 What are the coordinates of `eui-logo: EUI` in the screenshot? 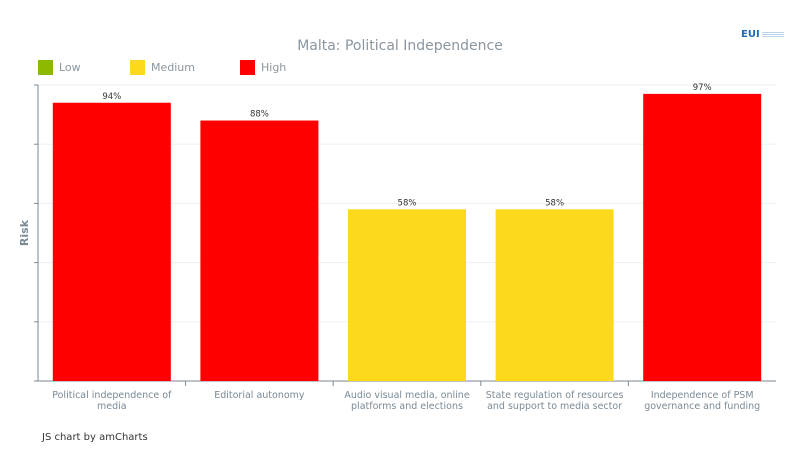 It's located at (762, 34).